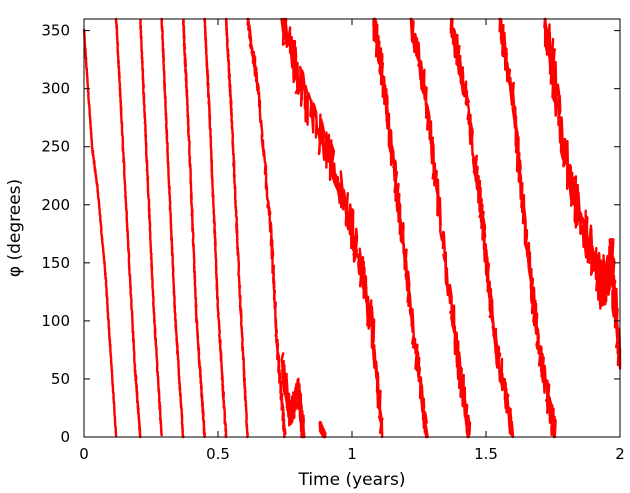  What do you see at coordinates (55, 205) in the screenshot?
I see `y-tick-label: 200` at bounding box center [55, 205].